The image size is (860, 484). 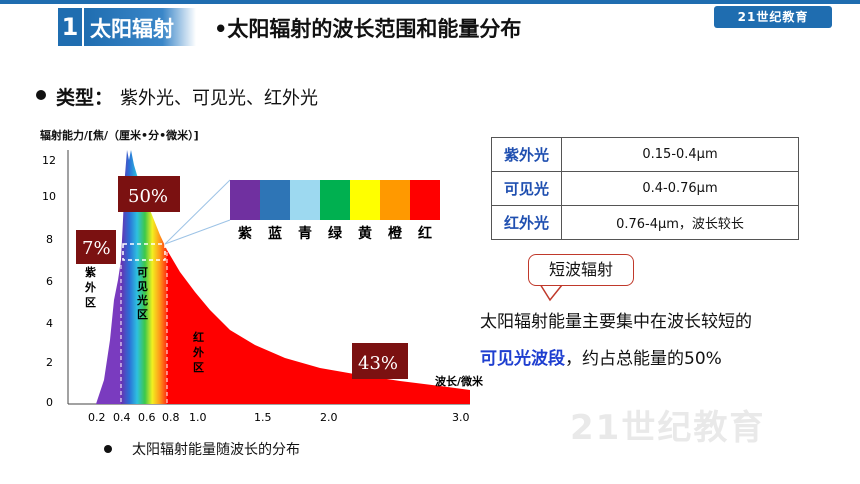 What do you see at coordinates (365, 200) in the screenshot?
I see `spectrum-swatch-yellow` at bounding box center [365, 200].